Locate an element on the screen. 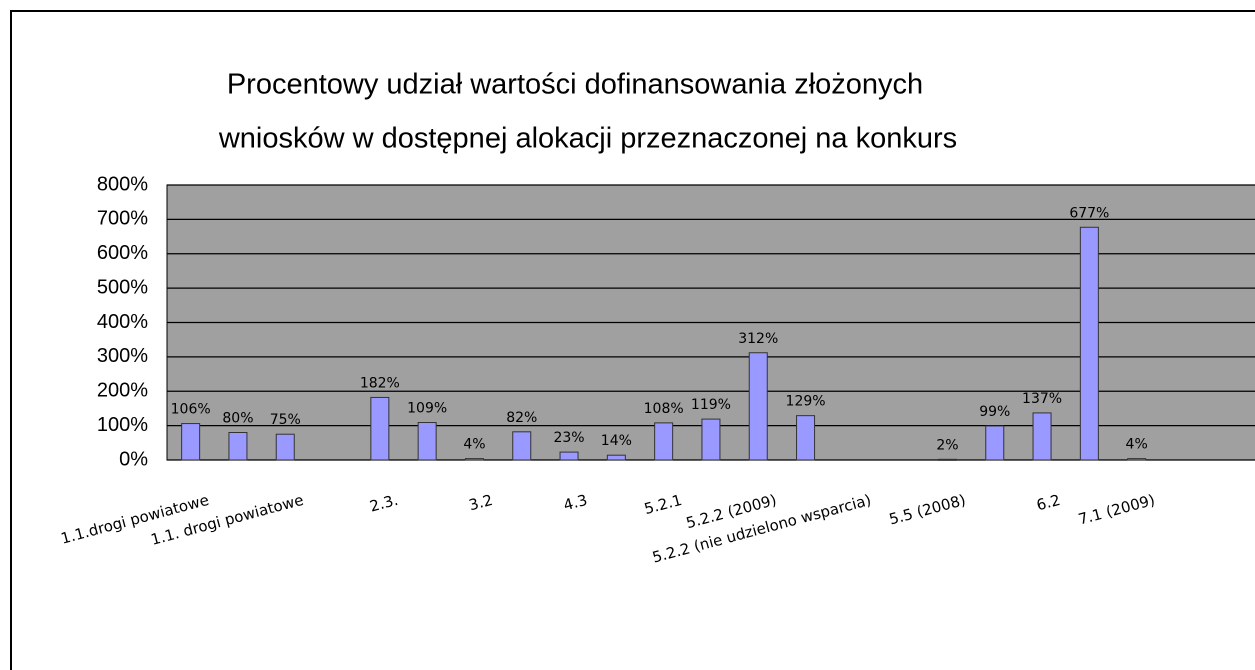  data-label: 99% is located at coordinates (994, 412).